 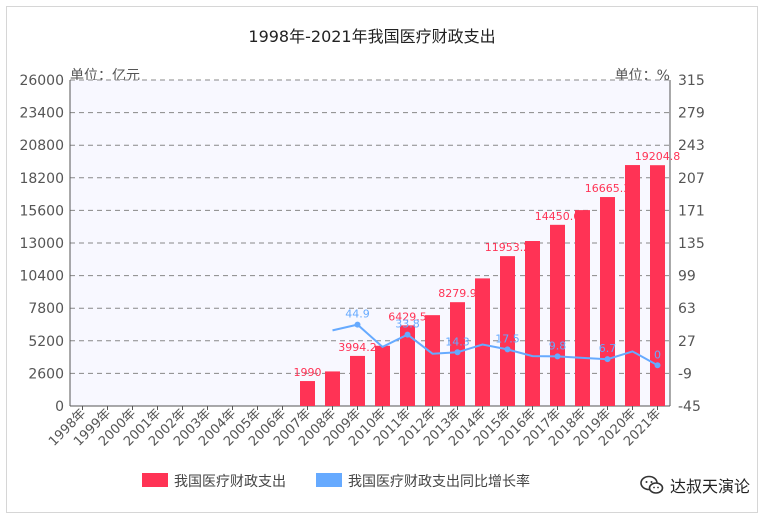 I want to click on bar-data-label: 8279.9, so click(x=457, y=293).